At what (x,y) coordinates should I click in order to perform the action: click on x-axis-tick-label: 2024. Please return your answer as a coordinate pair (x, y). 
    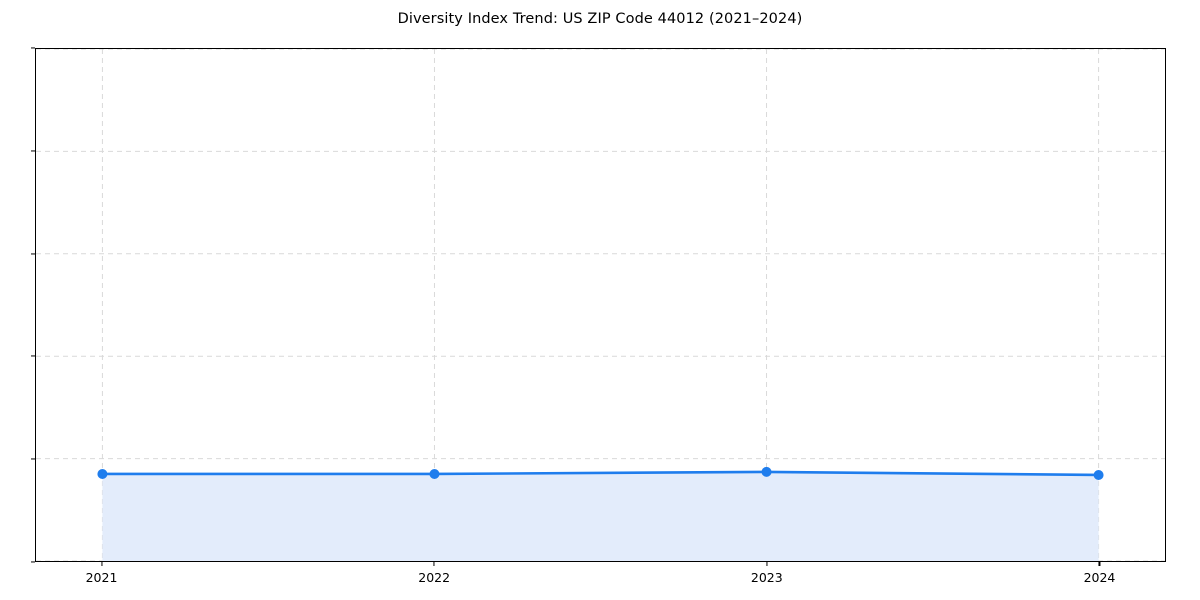
    Looking at the image, I should click on (1099, 577).